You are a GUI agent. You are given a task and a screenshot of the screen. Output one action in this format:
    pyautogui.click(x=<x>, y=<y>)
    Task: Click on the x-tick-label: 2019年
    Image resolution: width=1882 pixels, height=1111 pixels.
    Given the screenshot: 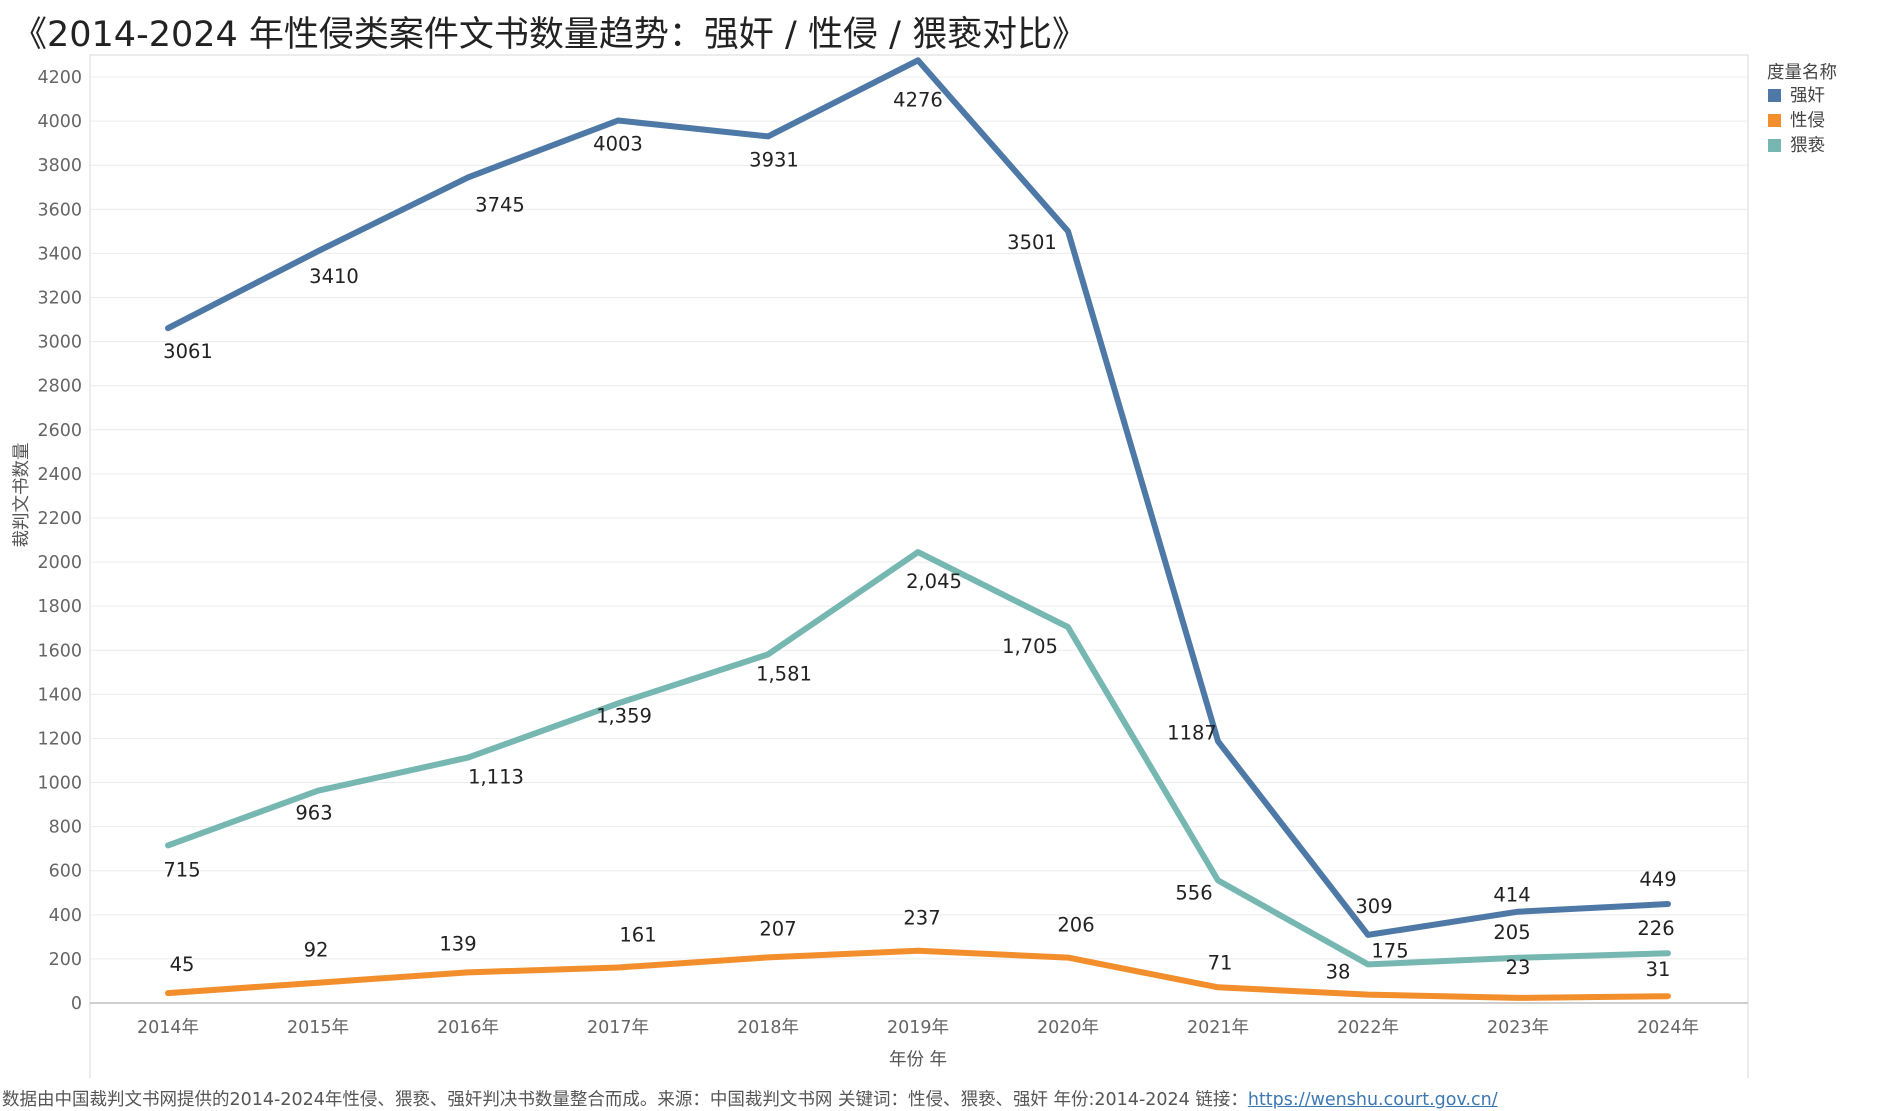 What is the action you would take?
    pyautogui.click(x=918, y=1028)
    